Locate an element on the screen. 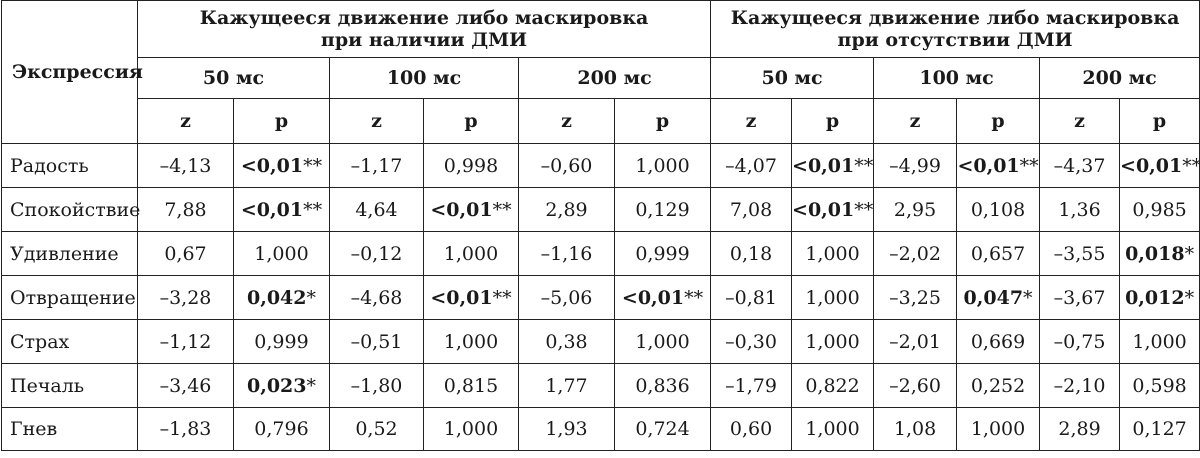  z-value-cell: –0,12 is located at coordinates (376, 253).